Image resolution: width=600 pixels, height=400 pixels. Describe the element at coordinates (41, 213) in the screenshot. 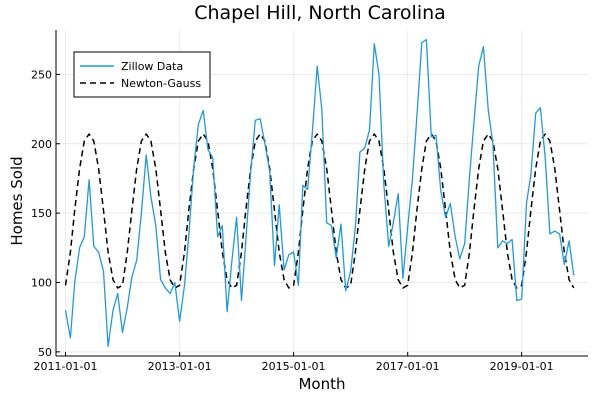

I see `y-tick-label: 150` at that location.